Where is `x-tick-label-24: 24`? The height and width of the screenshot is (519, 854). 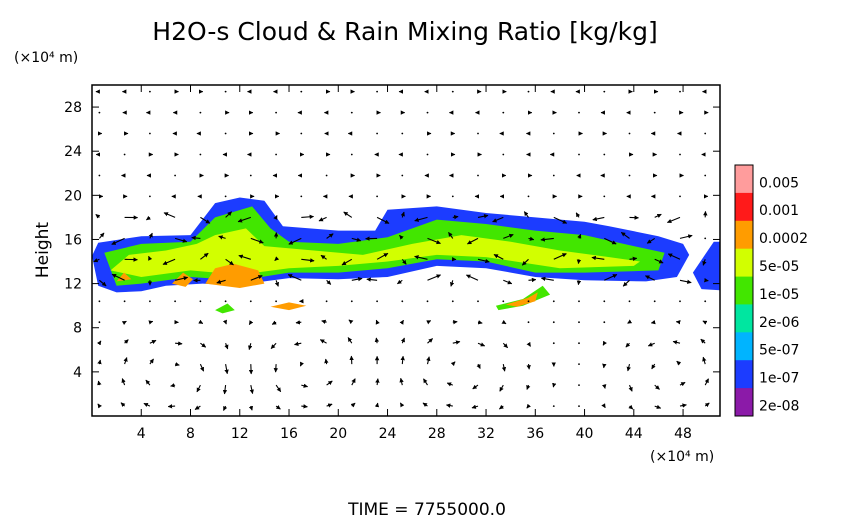 x-tick-label-24: 24 is located at coordinates (388, 434).